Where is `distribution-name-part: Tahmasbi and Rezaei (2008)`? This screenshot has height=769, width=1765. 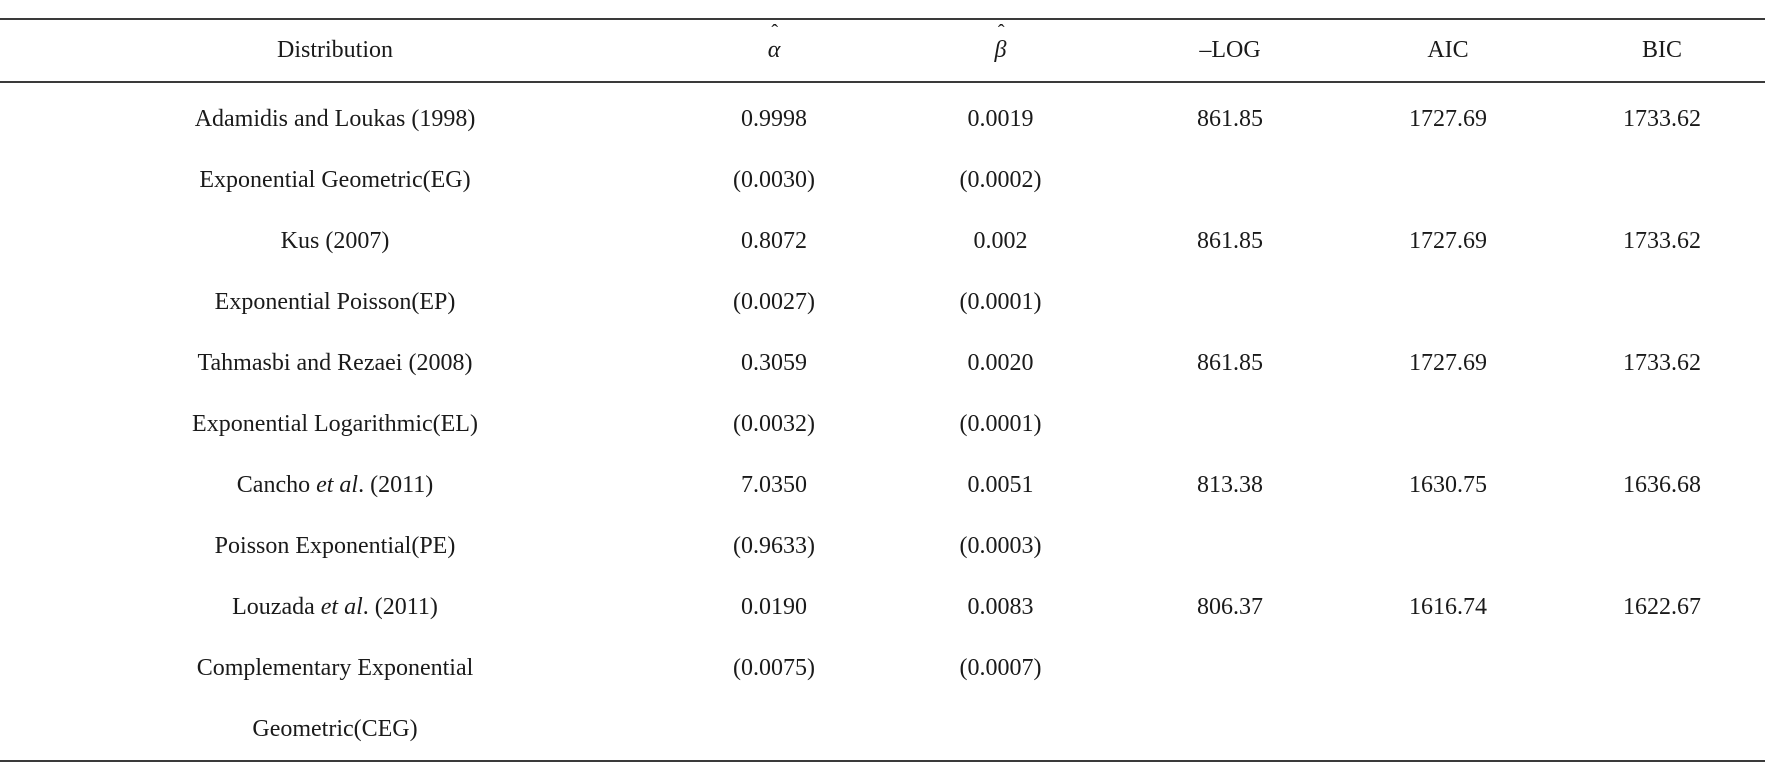 distribution-name-part: Tahmasbi and Rezaei (2008) is located at coordinates (335, 363).